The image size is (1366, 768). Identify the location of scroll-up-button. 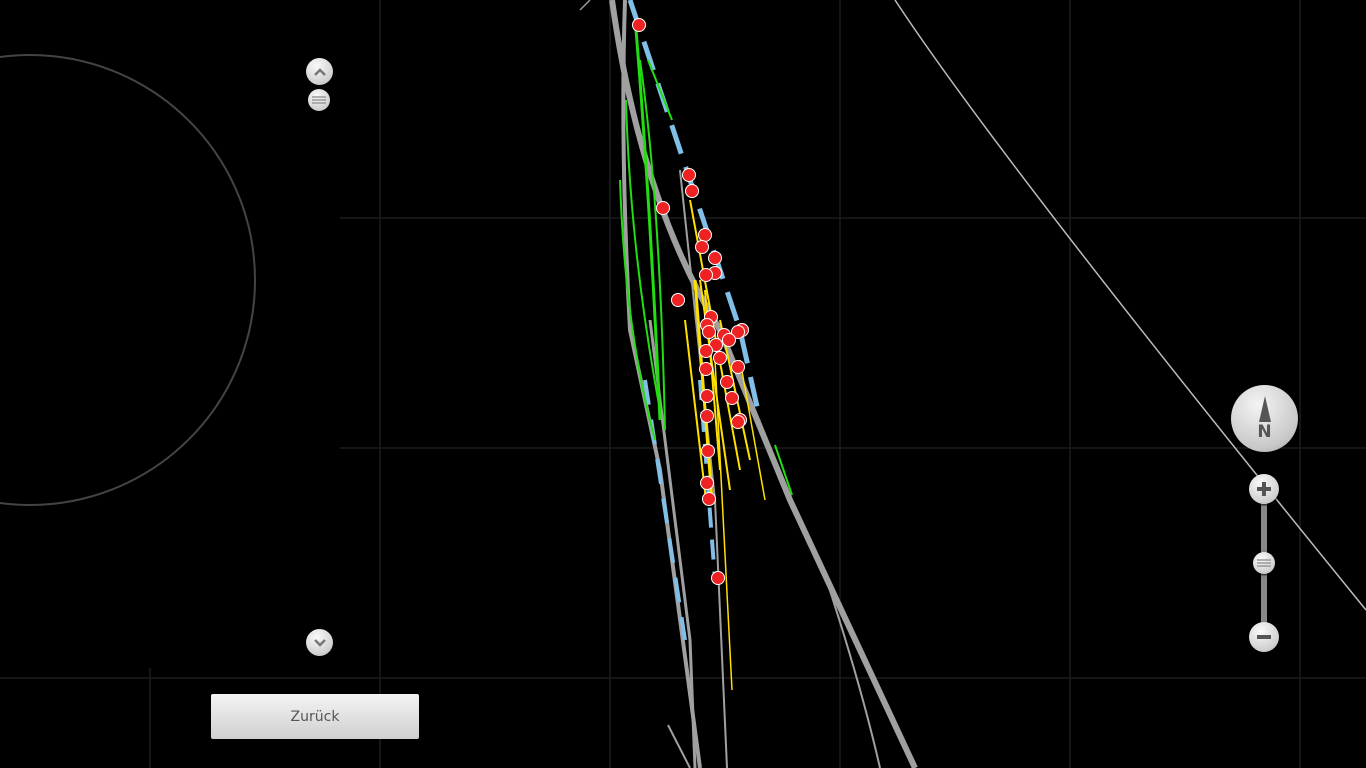
(319, 71).